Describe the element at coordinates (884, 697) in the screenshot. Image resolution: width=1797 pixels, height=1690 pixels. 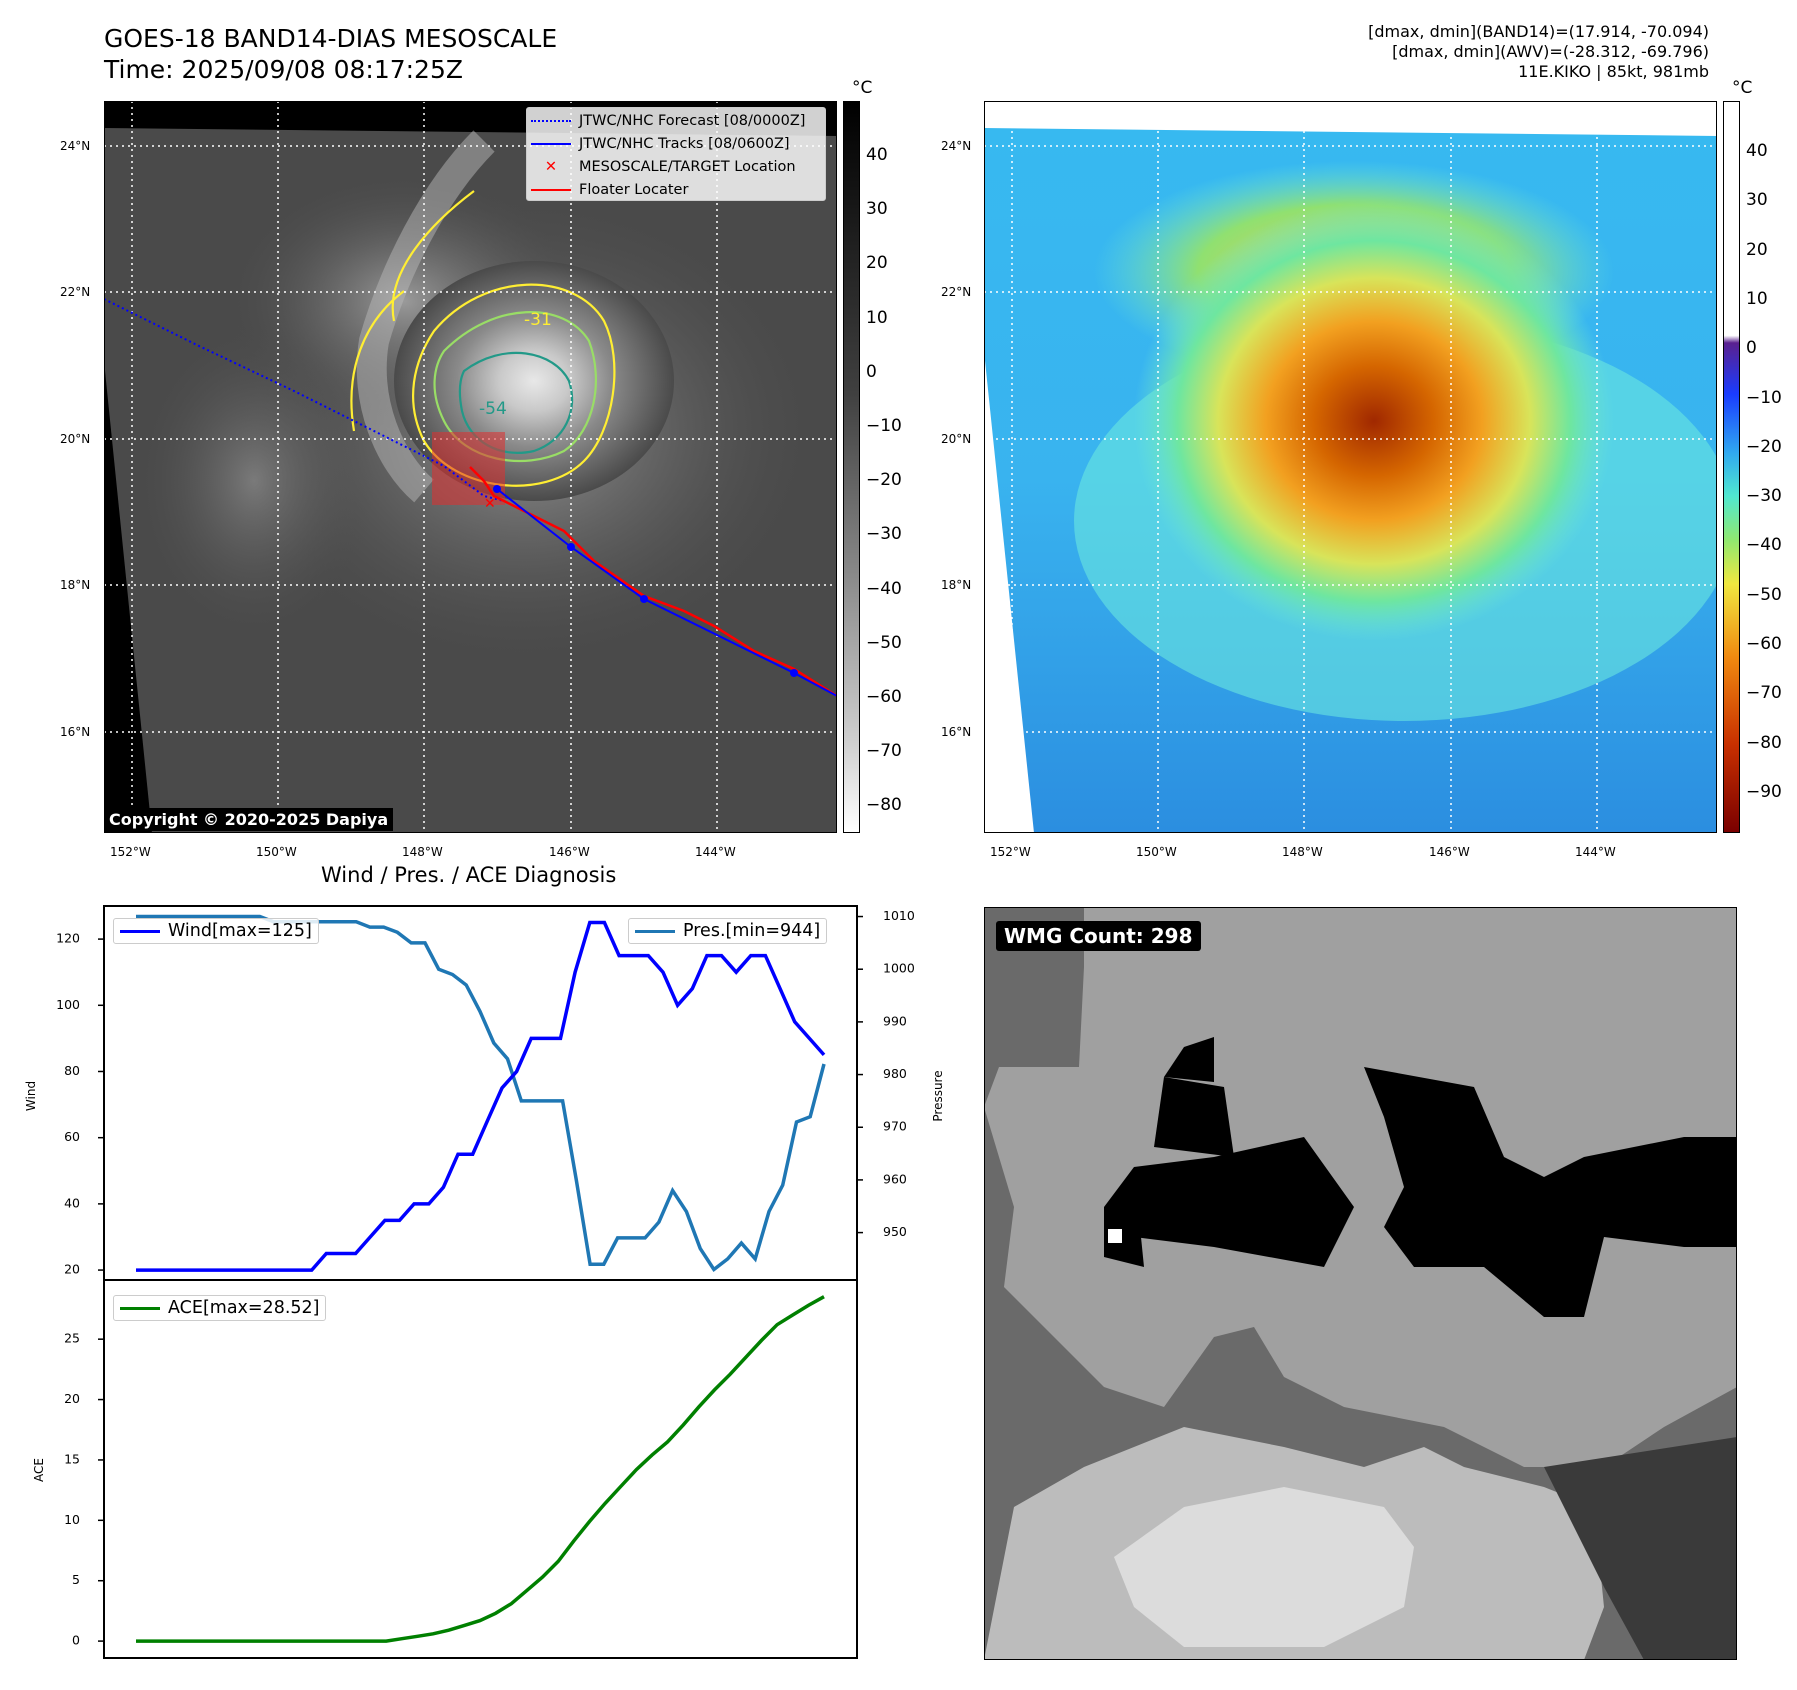
I see `ir-colorbar-tick: −60` at that location.